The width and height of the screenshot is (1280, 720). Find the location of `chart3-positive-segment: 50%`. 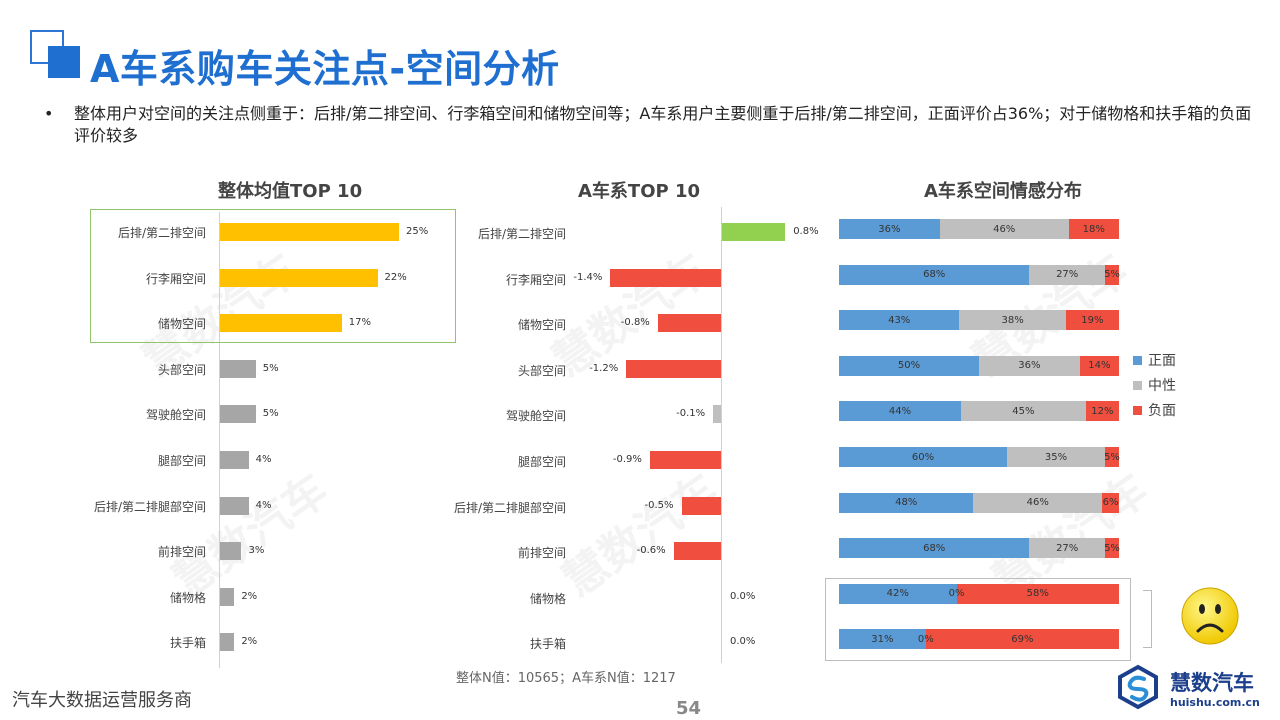

chart3-positive-segment: 50% is located at coordinates (909, 365).